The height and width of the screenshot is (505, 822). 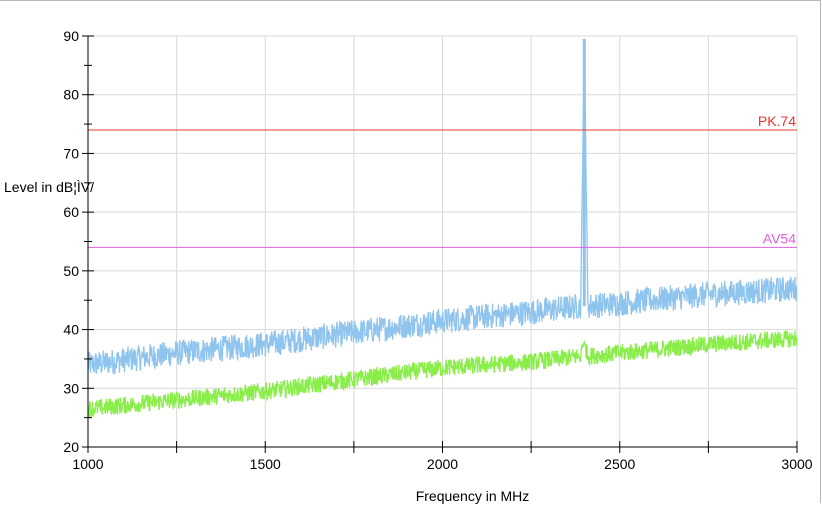 What do you see at coordinates (71, 153) in the screenshot?
I see `y-tick-label: 70` at bounding box center [71, 153].